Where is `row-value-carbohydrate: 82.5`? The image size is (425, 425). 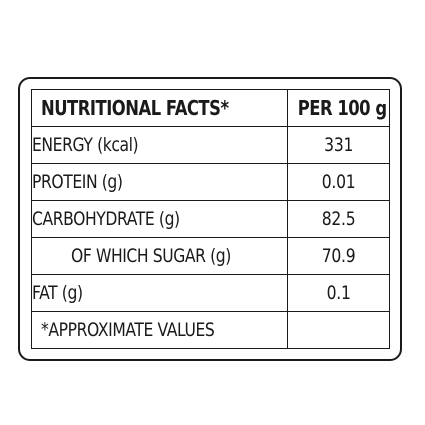
row-value-carbohydrate: 82.5 is located at coordinates (338, 219).